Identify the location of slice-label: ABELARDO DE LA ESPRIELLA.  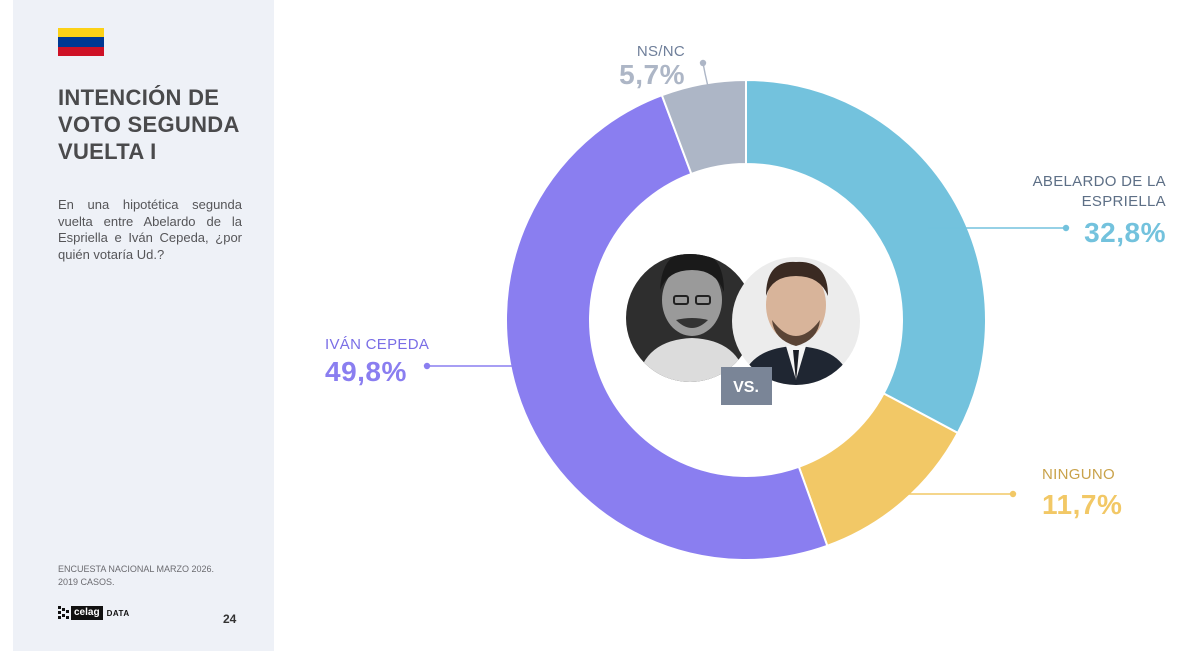
(1099, 191).